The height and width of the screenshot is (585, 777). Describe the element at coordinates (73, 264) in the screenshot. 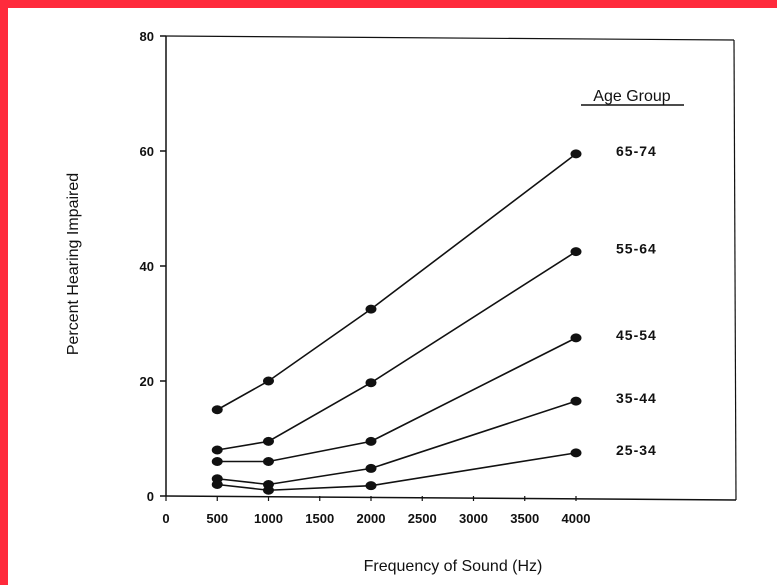

I see `y-axis-title: Percent Hearing Impaired` at that location.